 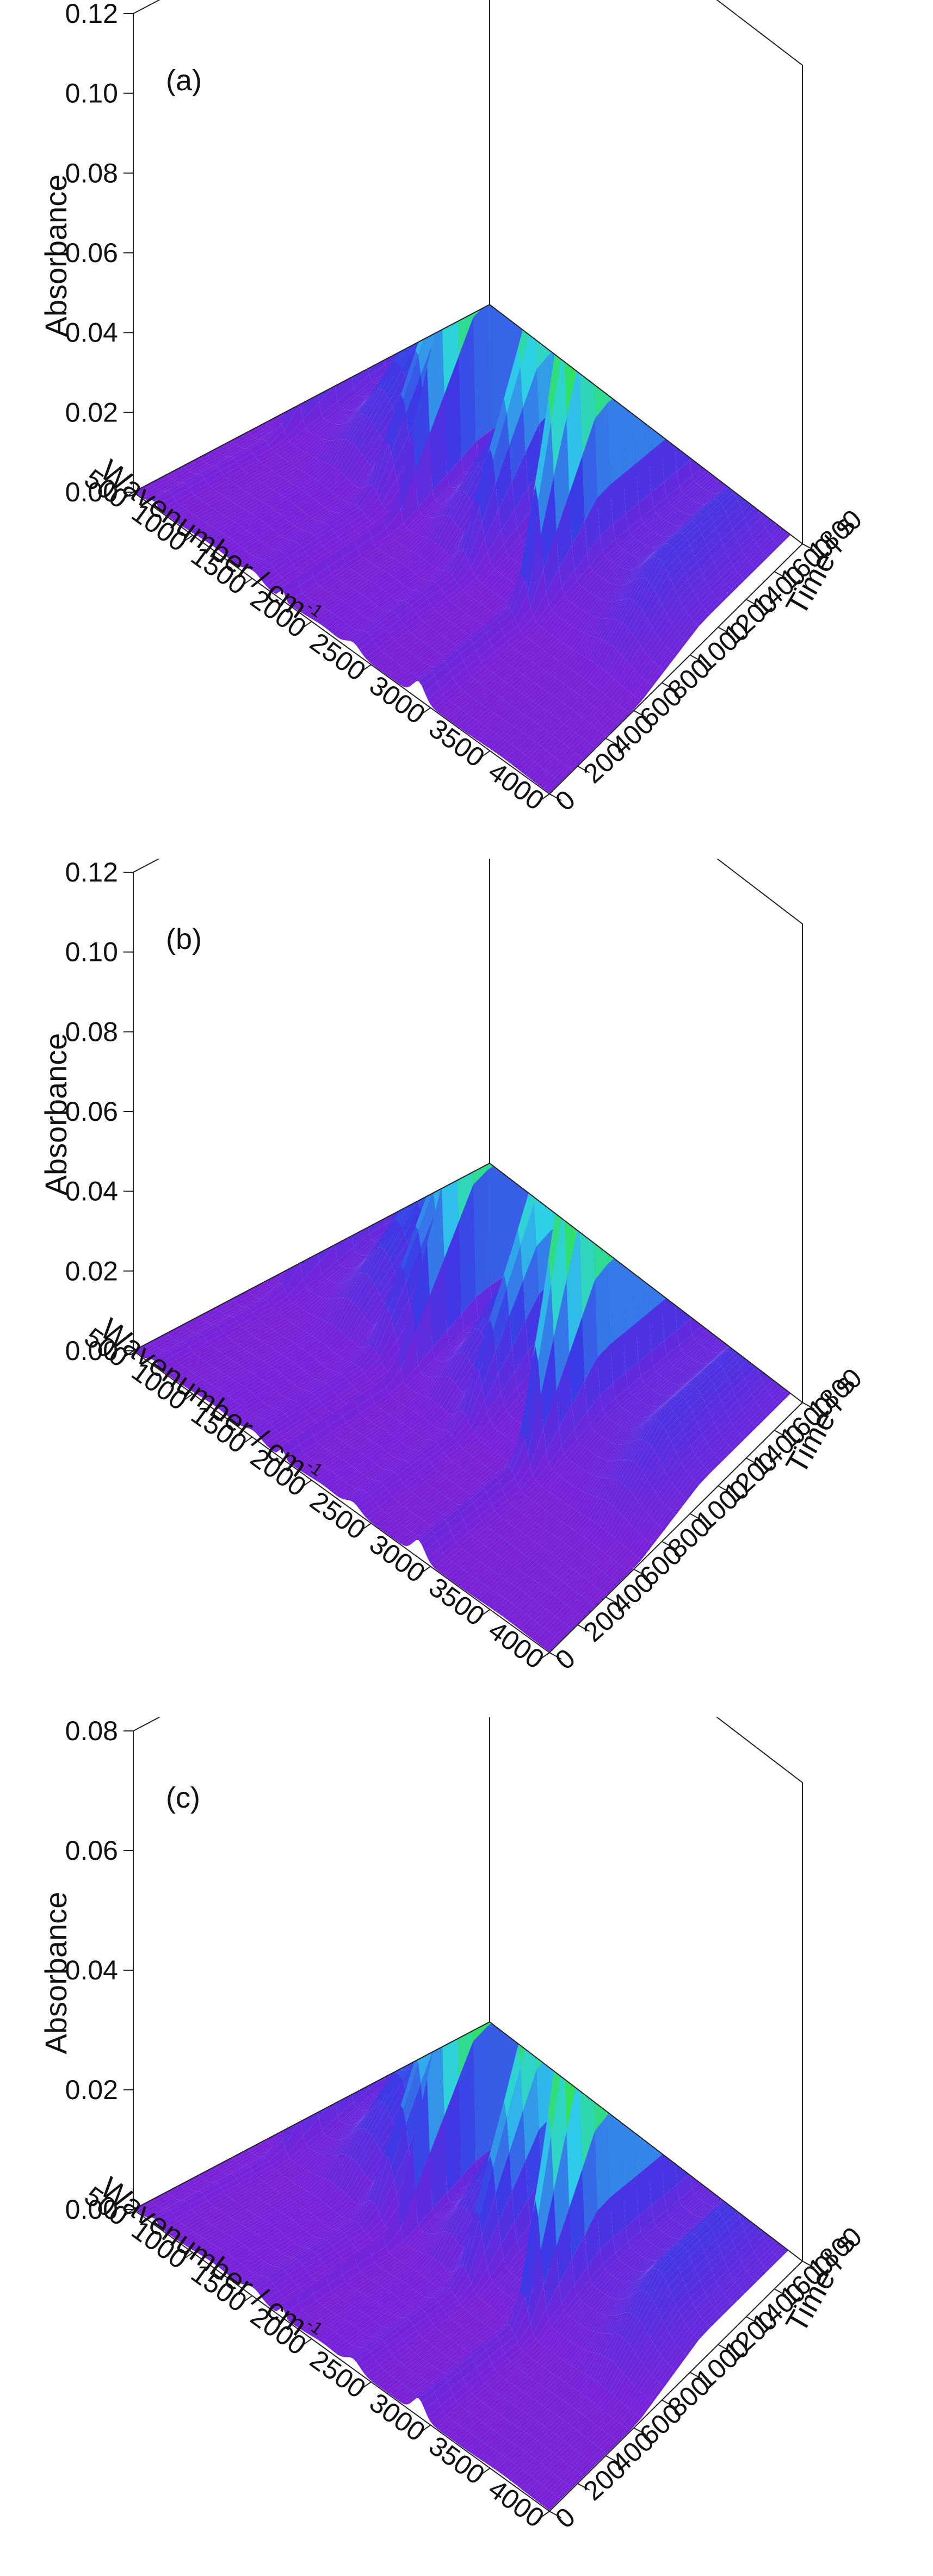 I want to click on y-axis-line, so click(x=676, y=668).